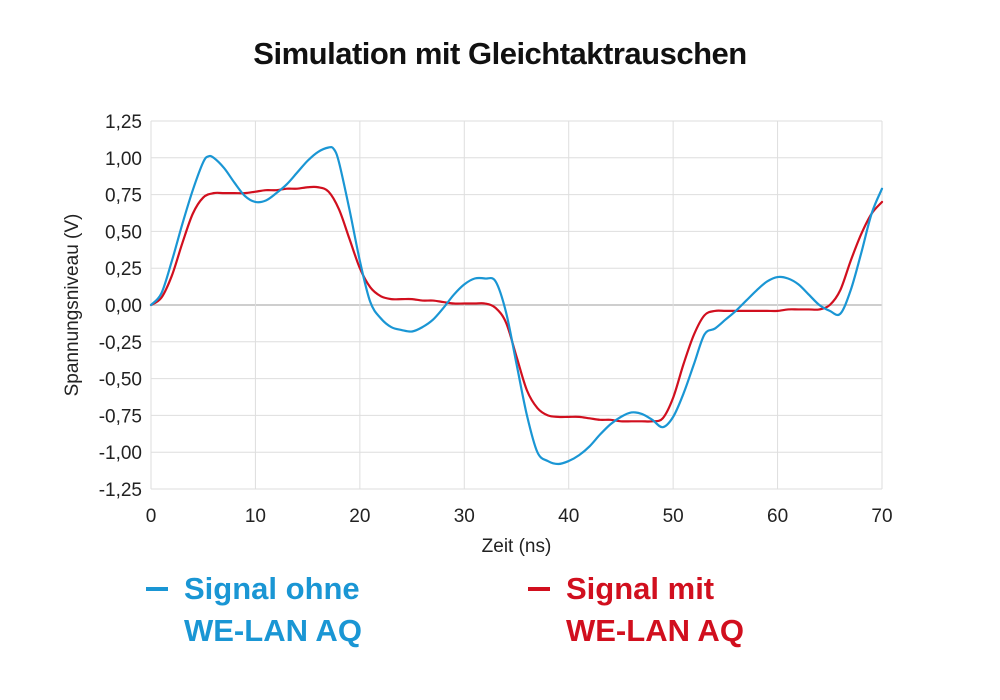  I want to click on y-tick-label: -0,25, so click(120, 343).